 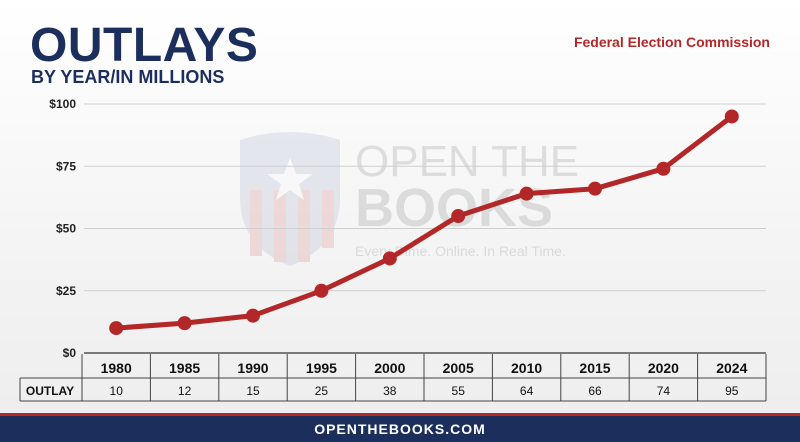 I want to click on x-tick-label: 2024, so click(x=731, y=368).